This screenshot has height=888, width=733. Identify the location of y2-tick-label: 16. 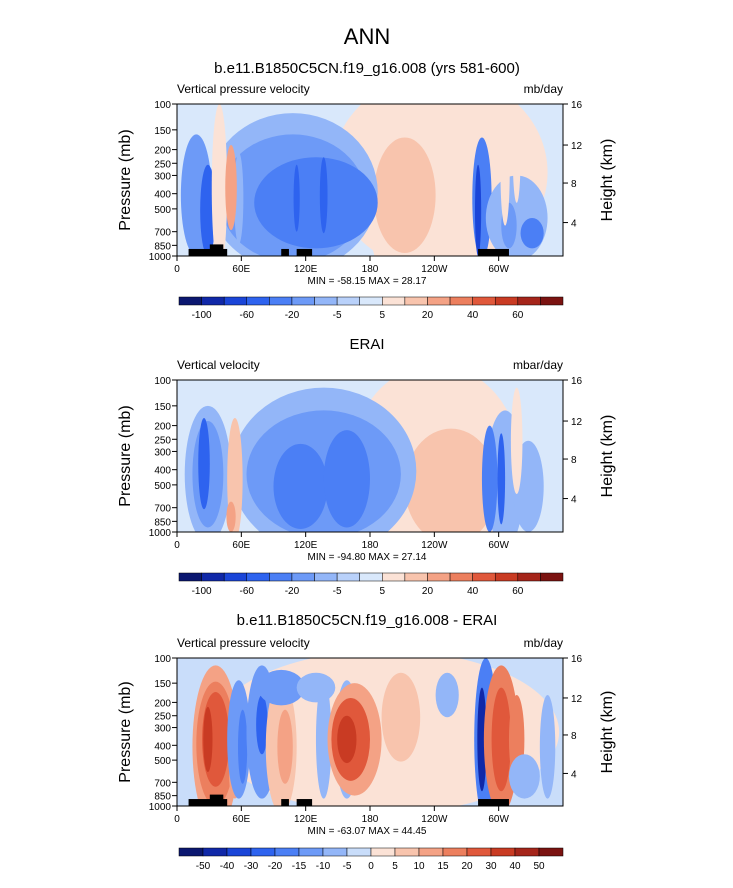
(577, 105).